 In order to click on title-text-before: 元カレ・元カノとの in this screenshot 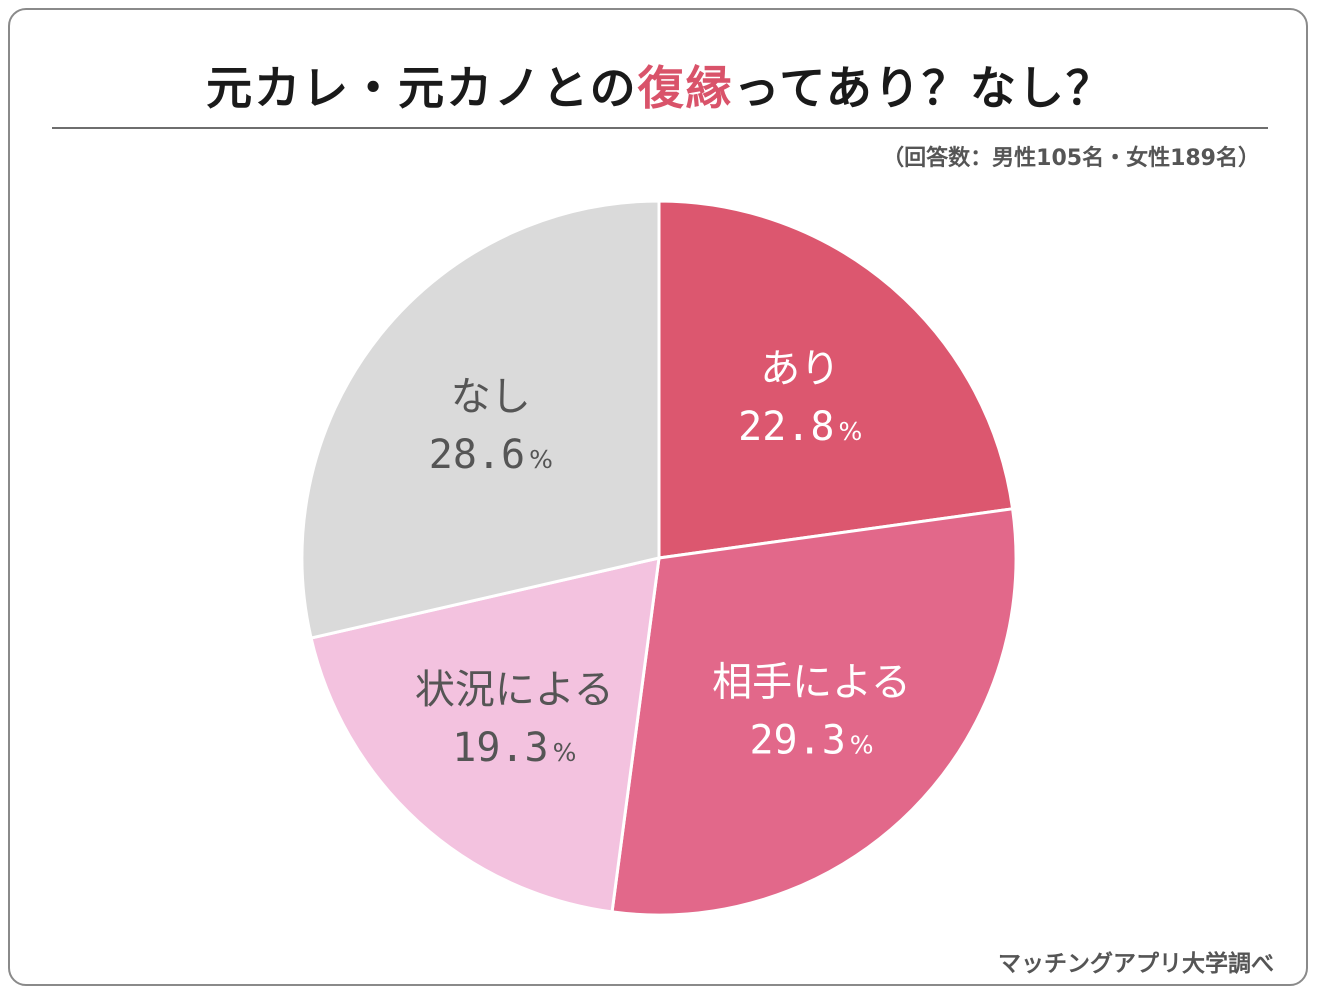, I will do `click(422, 88)`.